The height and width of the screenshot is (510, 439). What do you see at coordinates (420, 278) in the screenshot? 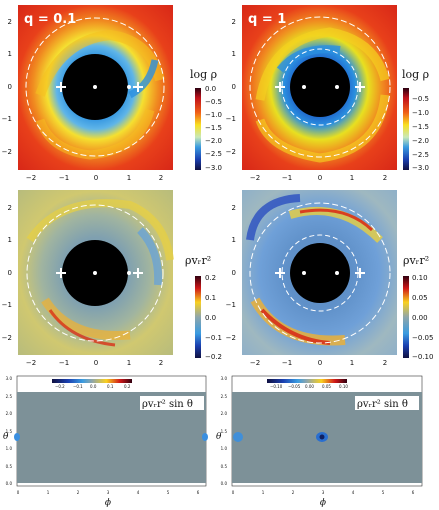
I see `cb4-tick: 0.10` at bounding box center [420, 278].